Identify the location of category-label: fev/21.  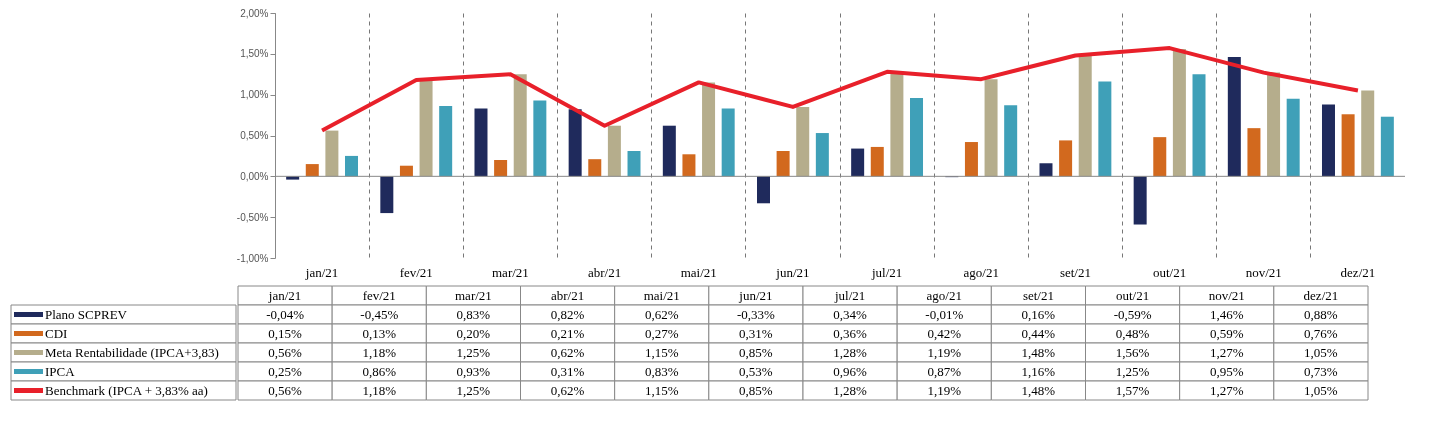
(379, 295).